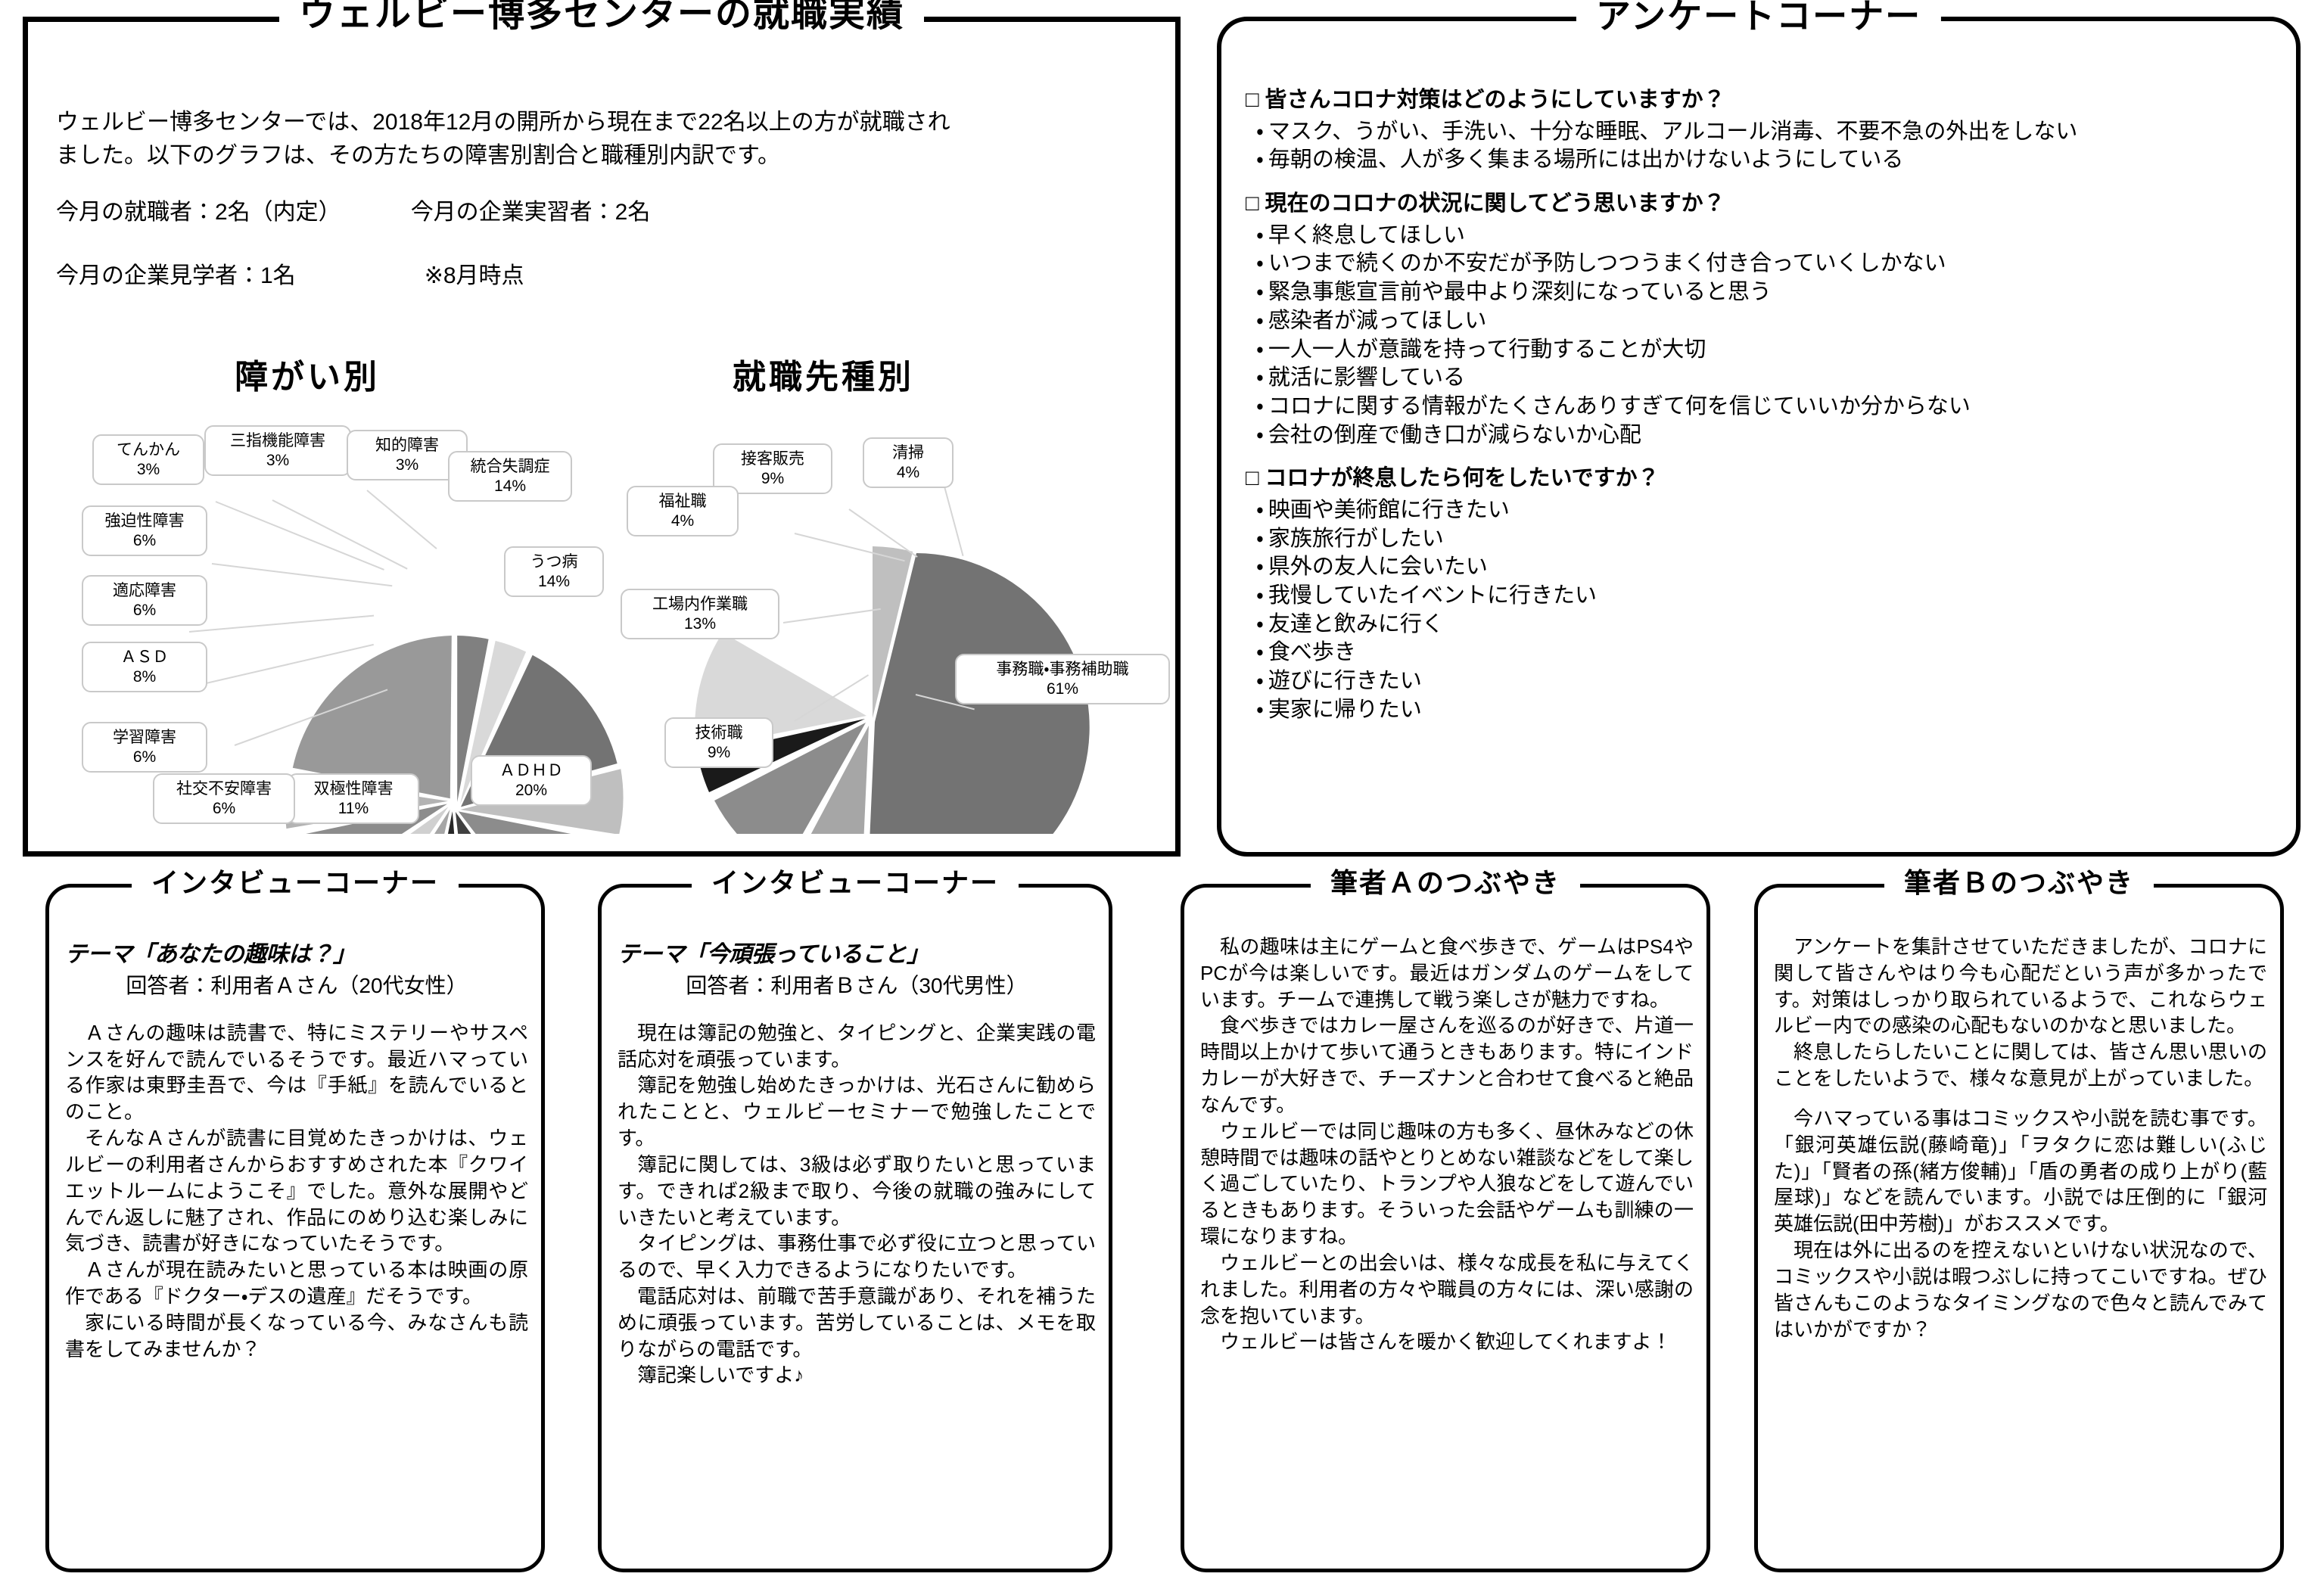 The height and width of the screenshot is (1589, 2324). What do you see at coordinates (307, 378) in the screenshot?
I see `chart1-title: 障がい別` at bounding box center [307, 378].